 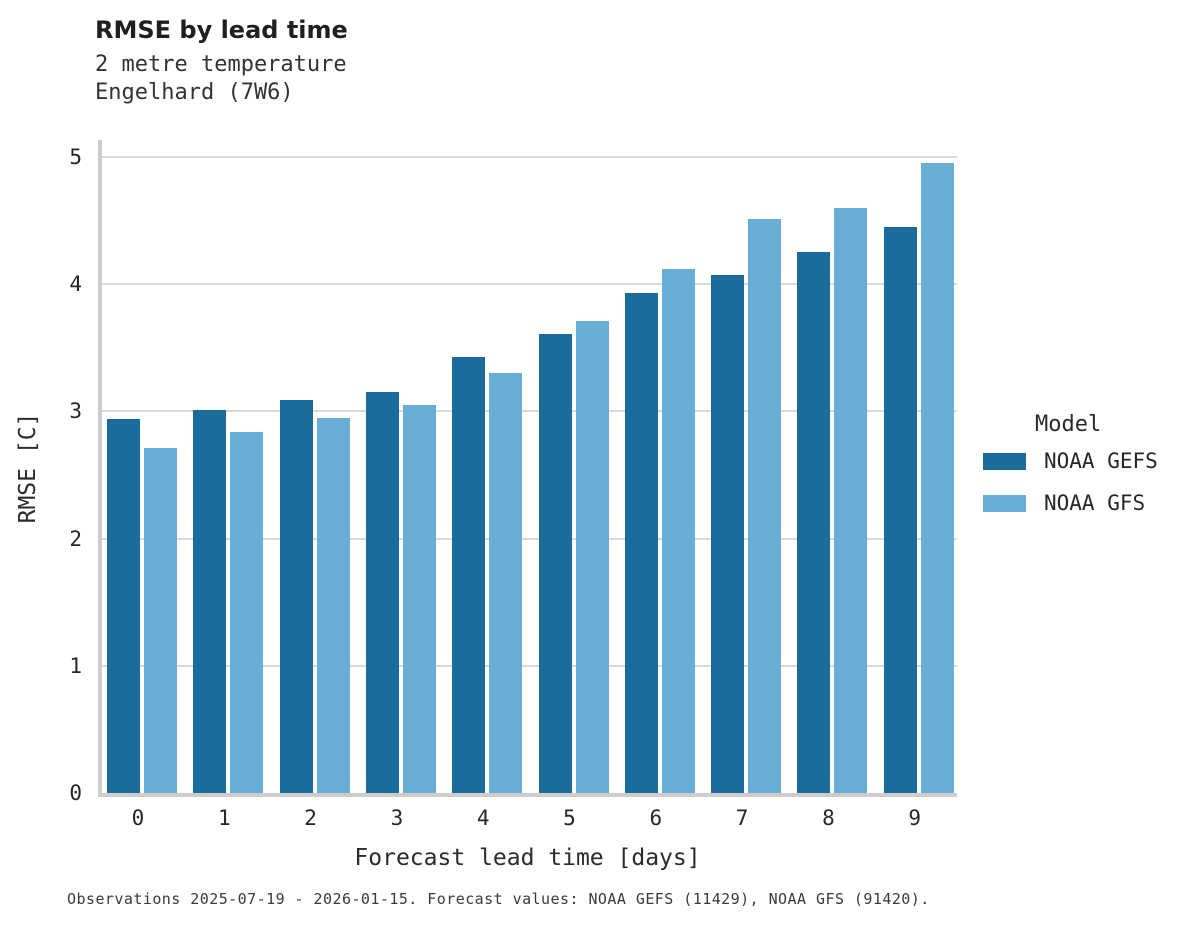 I want to click on legend: Model NOAA GEFS NOAA GFS, so click(x=1070, y=472).